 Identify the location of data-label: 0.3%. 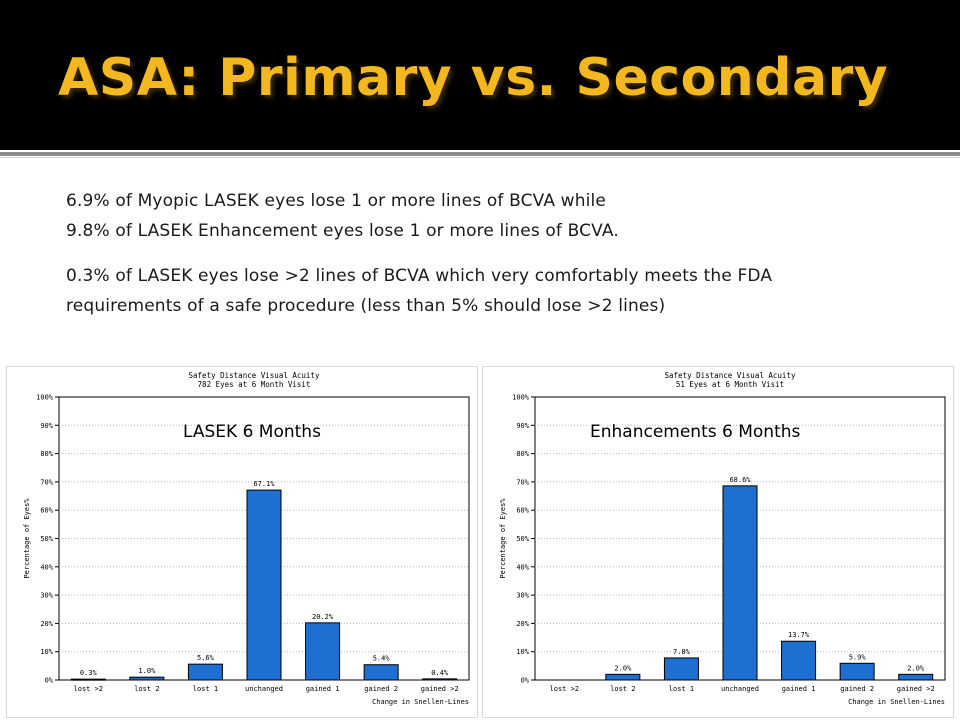
(89, 673).